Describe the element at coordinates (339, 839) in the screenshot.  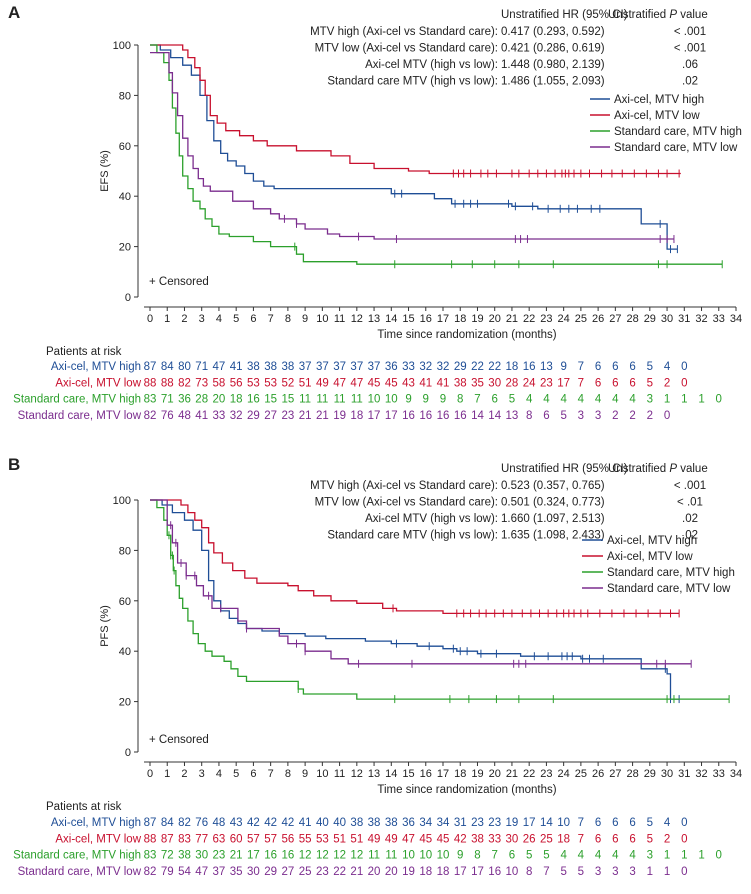
I see `at-risk-count: 51` at that location.